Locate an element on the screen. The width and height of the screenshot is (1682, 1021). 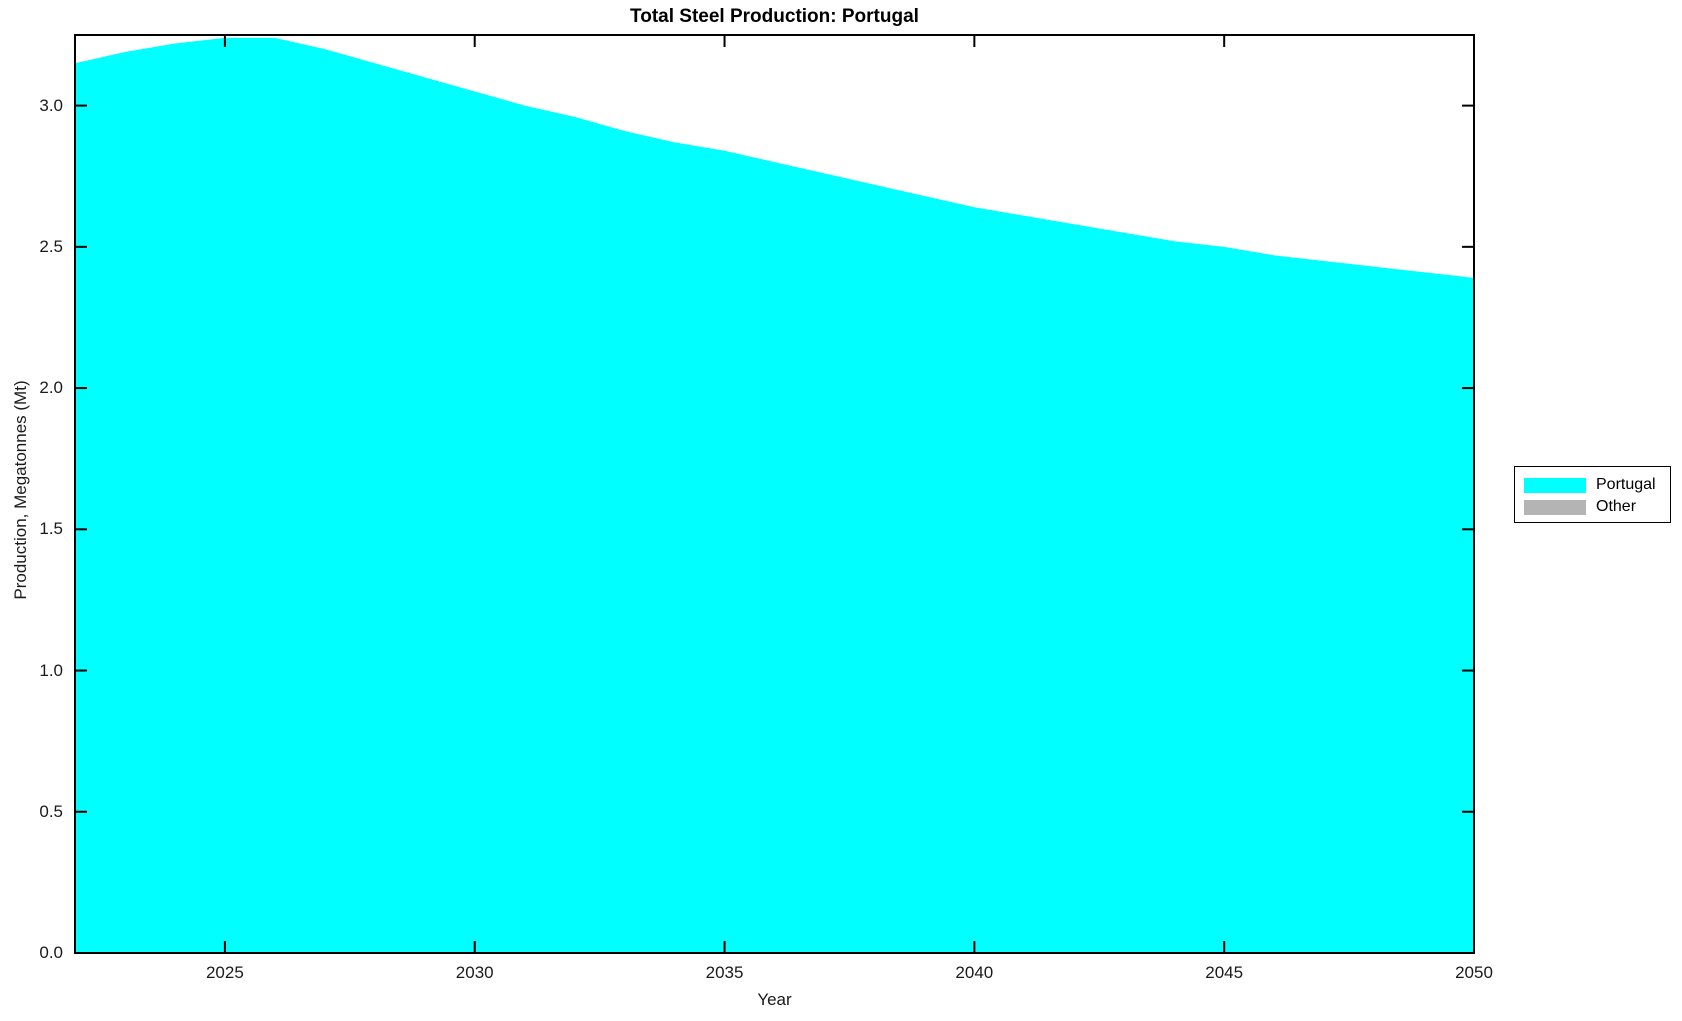
legend-label-portugal: Portugal is located at coordinates (1626, 484).